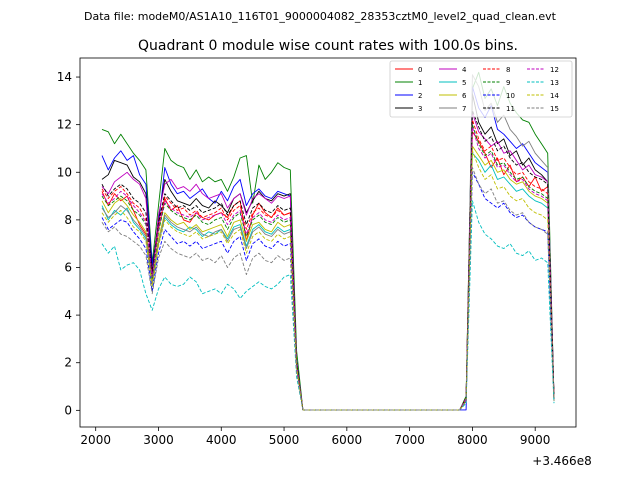 This screenshot has height=480, width=640. Describe the element at coordinates (561, 461) in the screenshot. I see `x-offset-label: +3.466e8` at that location.